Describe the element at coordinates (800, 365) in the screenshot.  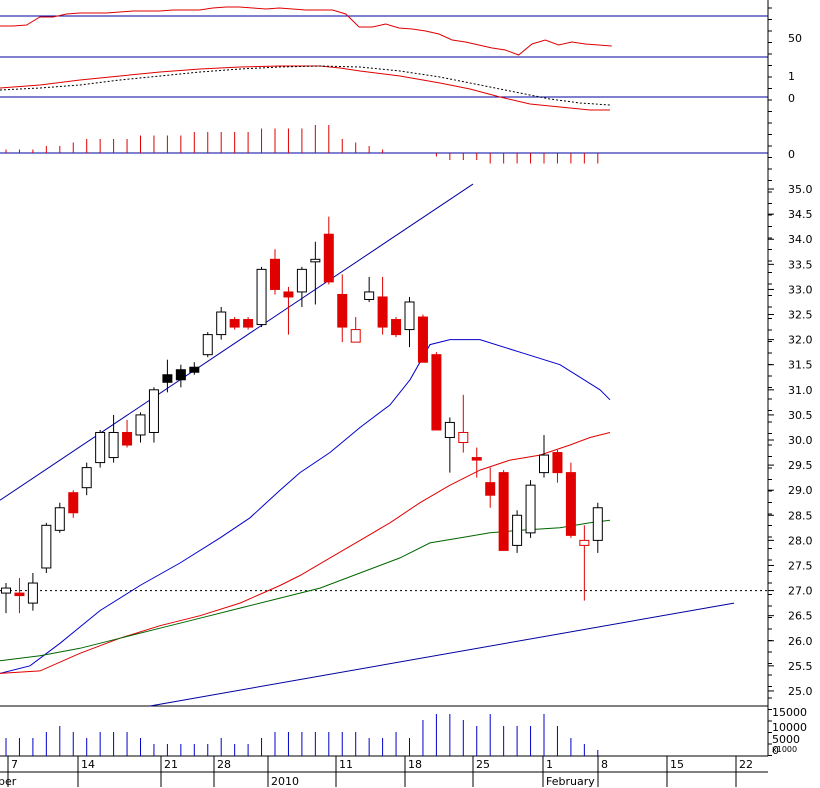
I see `price-tick-label: 31.5` at that location.